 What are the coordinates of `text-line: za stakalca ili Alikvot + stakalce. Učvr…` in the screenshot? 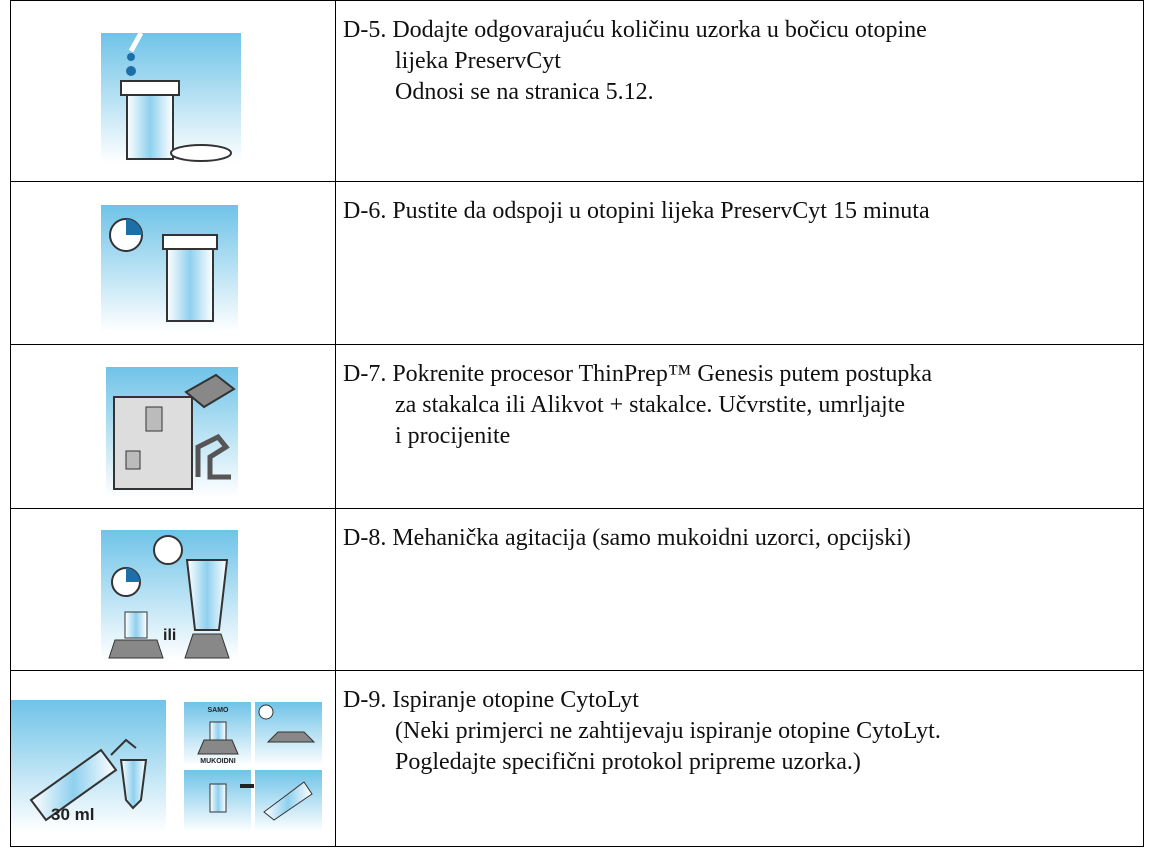 It's located at (650, 405).